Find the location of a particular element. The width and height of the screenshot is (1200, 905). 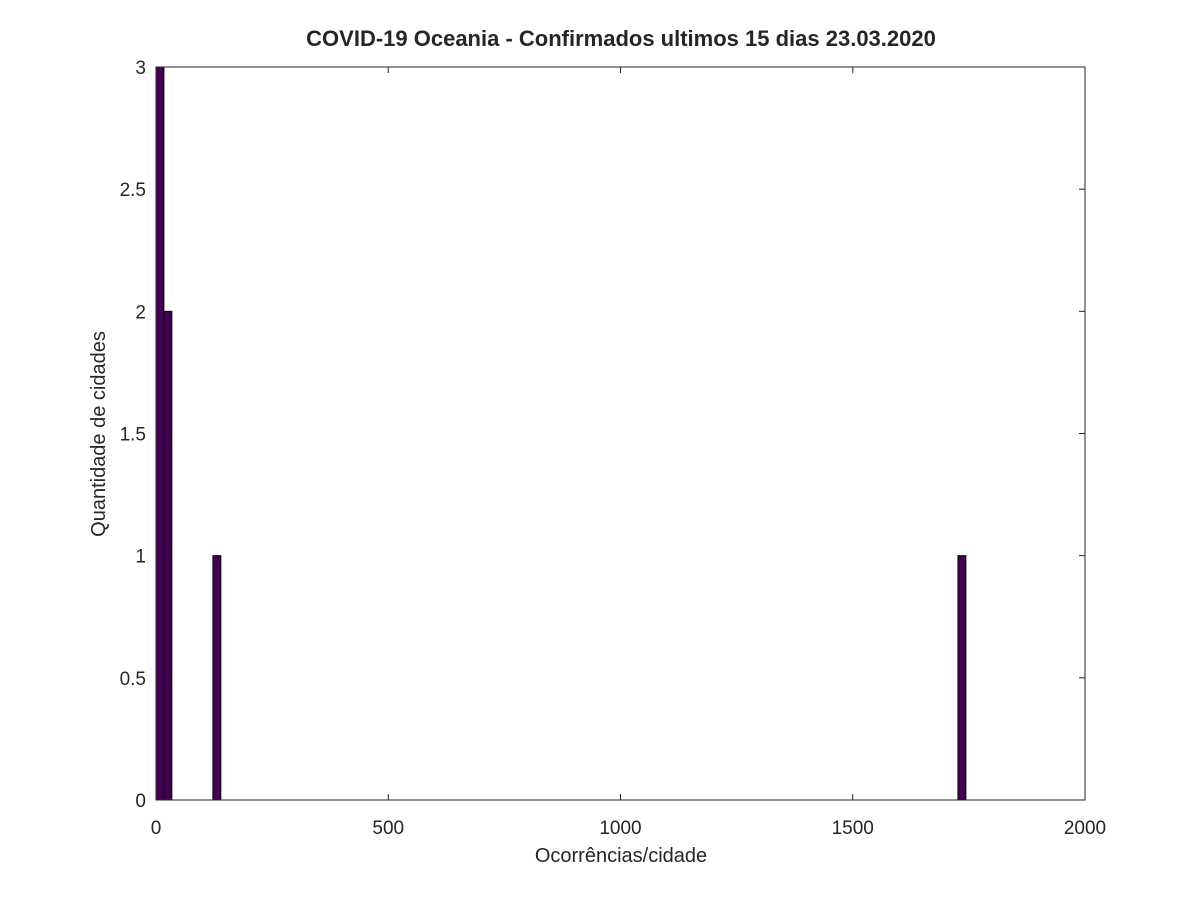

y-tick-label-5: 2.5 is located at coordinates (133, 190).